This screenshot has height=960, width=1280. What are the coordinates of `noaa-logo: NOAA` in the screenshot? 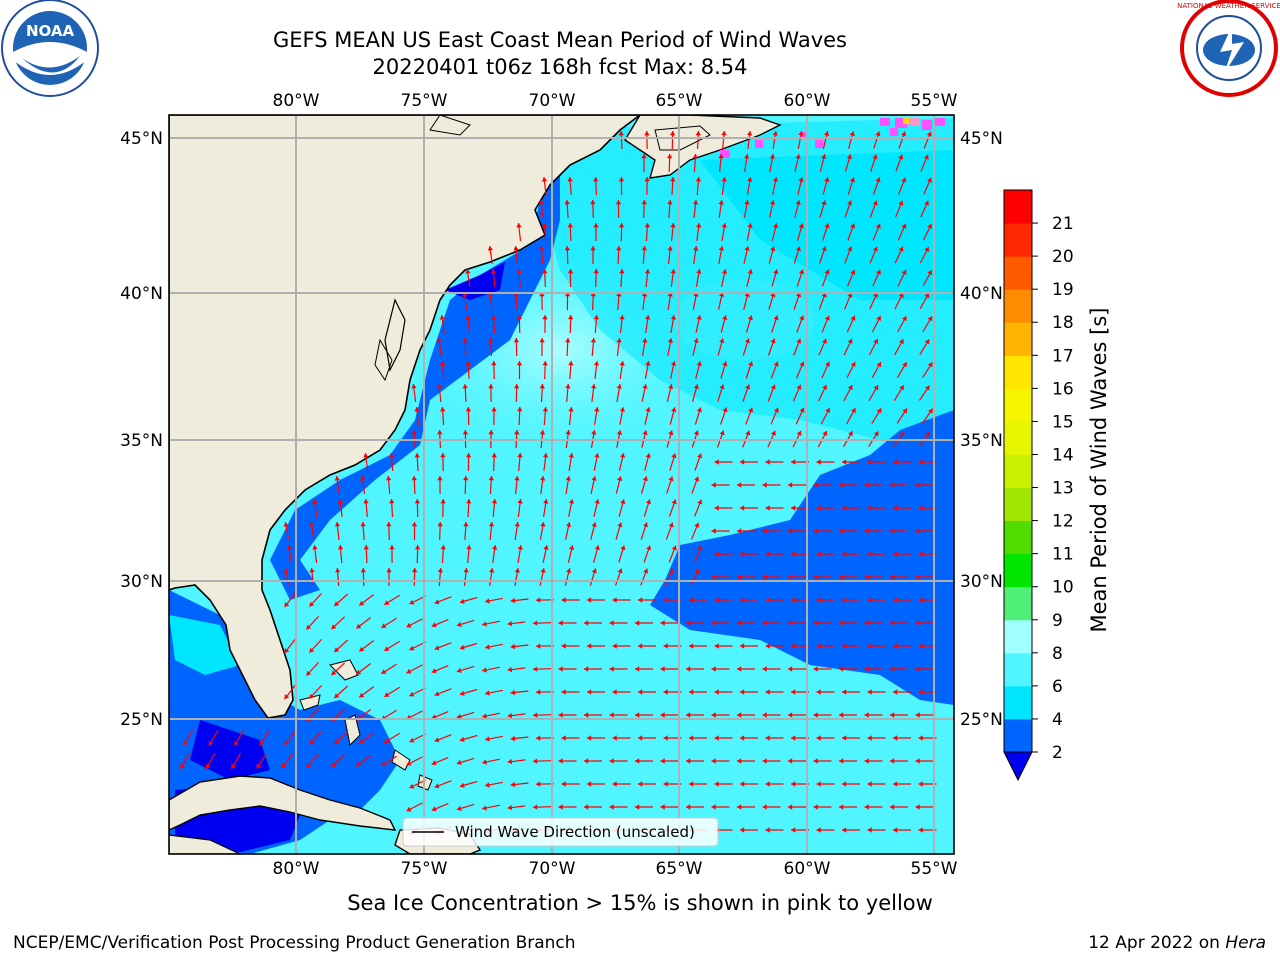 It's located at (50, 48).